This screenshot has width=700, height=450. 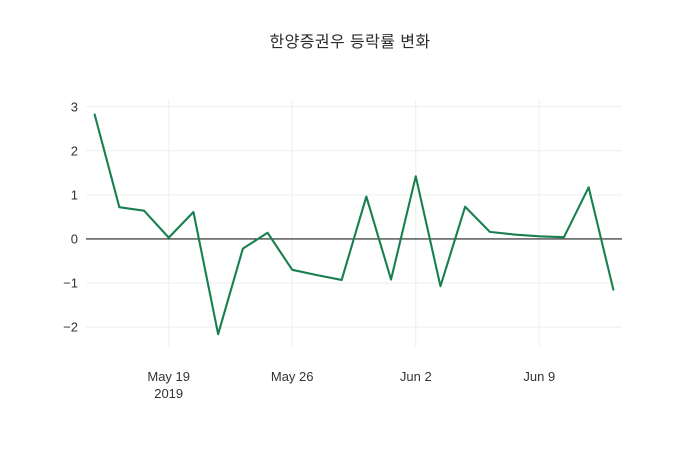 I want to click on x-axis-tick-label-primary: Jun 2, so click(x=415, y=376).